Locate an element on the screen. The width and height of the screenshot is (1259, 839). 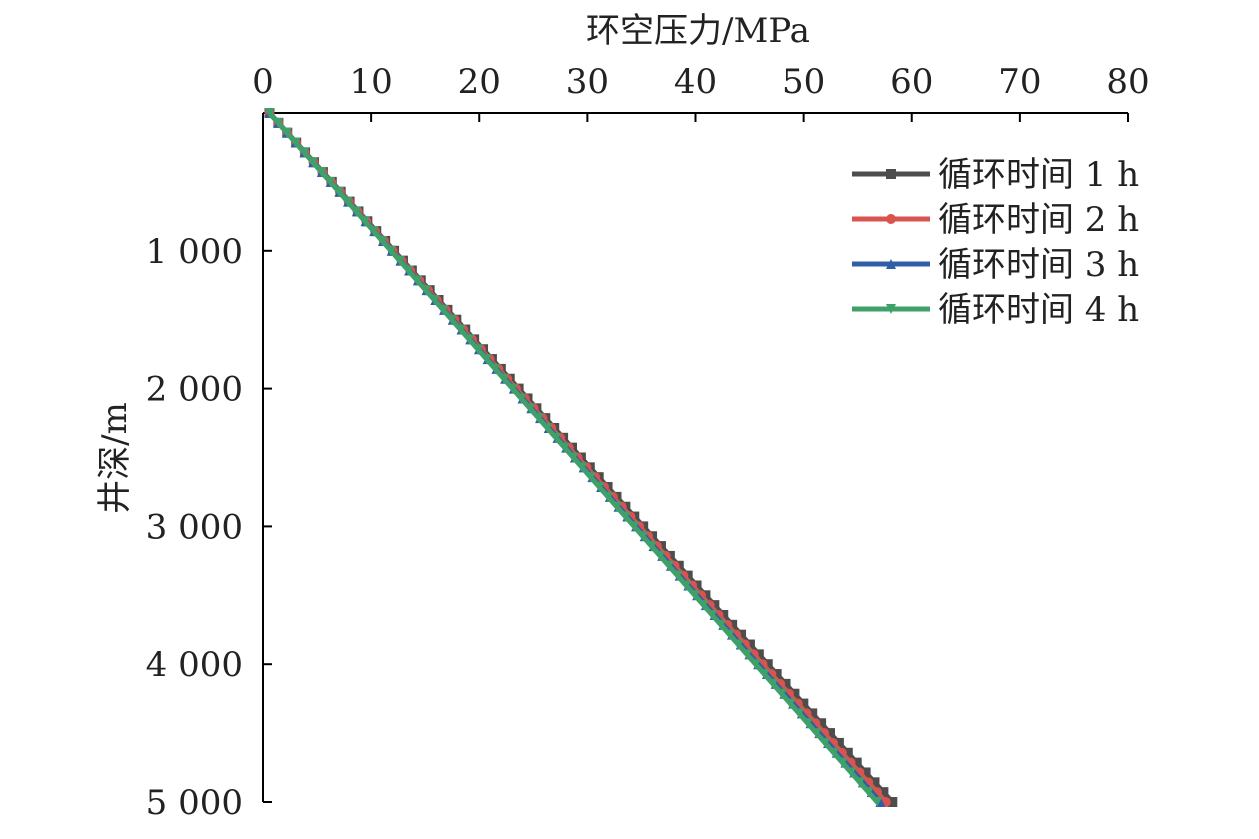
x-tick-label: 70 is located at coordinates (1019, 82).